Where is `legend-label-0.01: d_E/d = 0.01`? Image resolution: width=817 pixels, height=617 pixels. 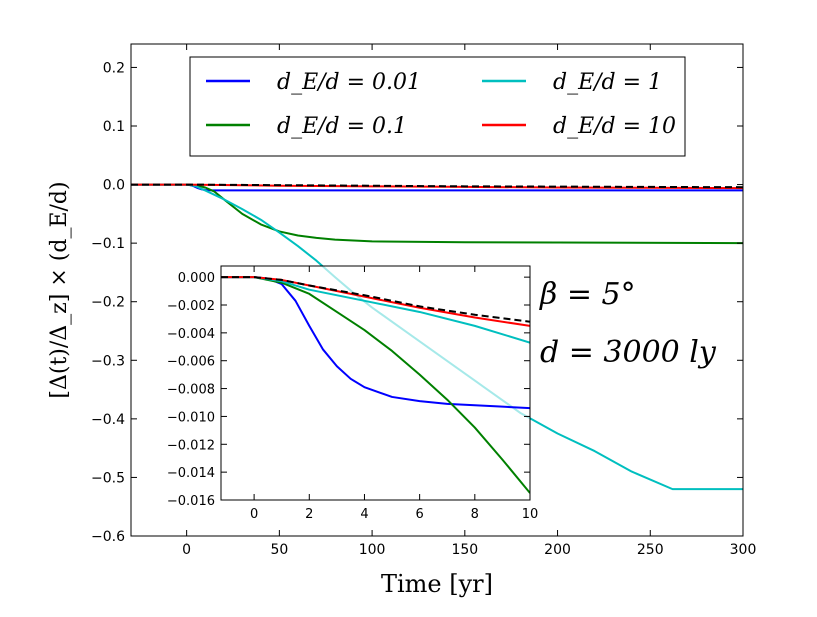
legend-label-0.01: d_E/d = 0.01 is located at coordinates (349, 82).